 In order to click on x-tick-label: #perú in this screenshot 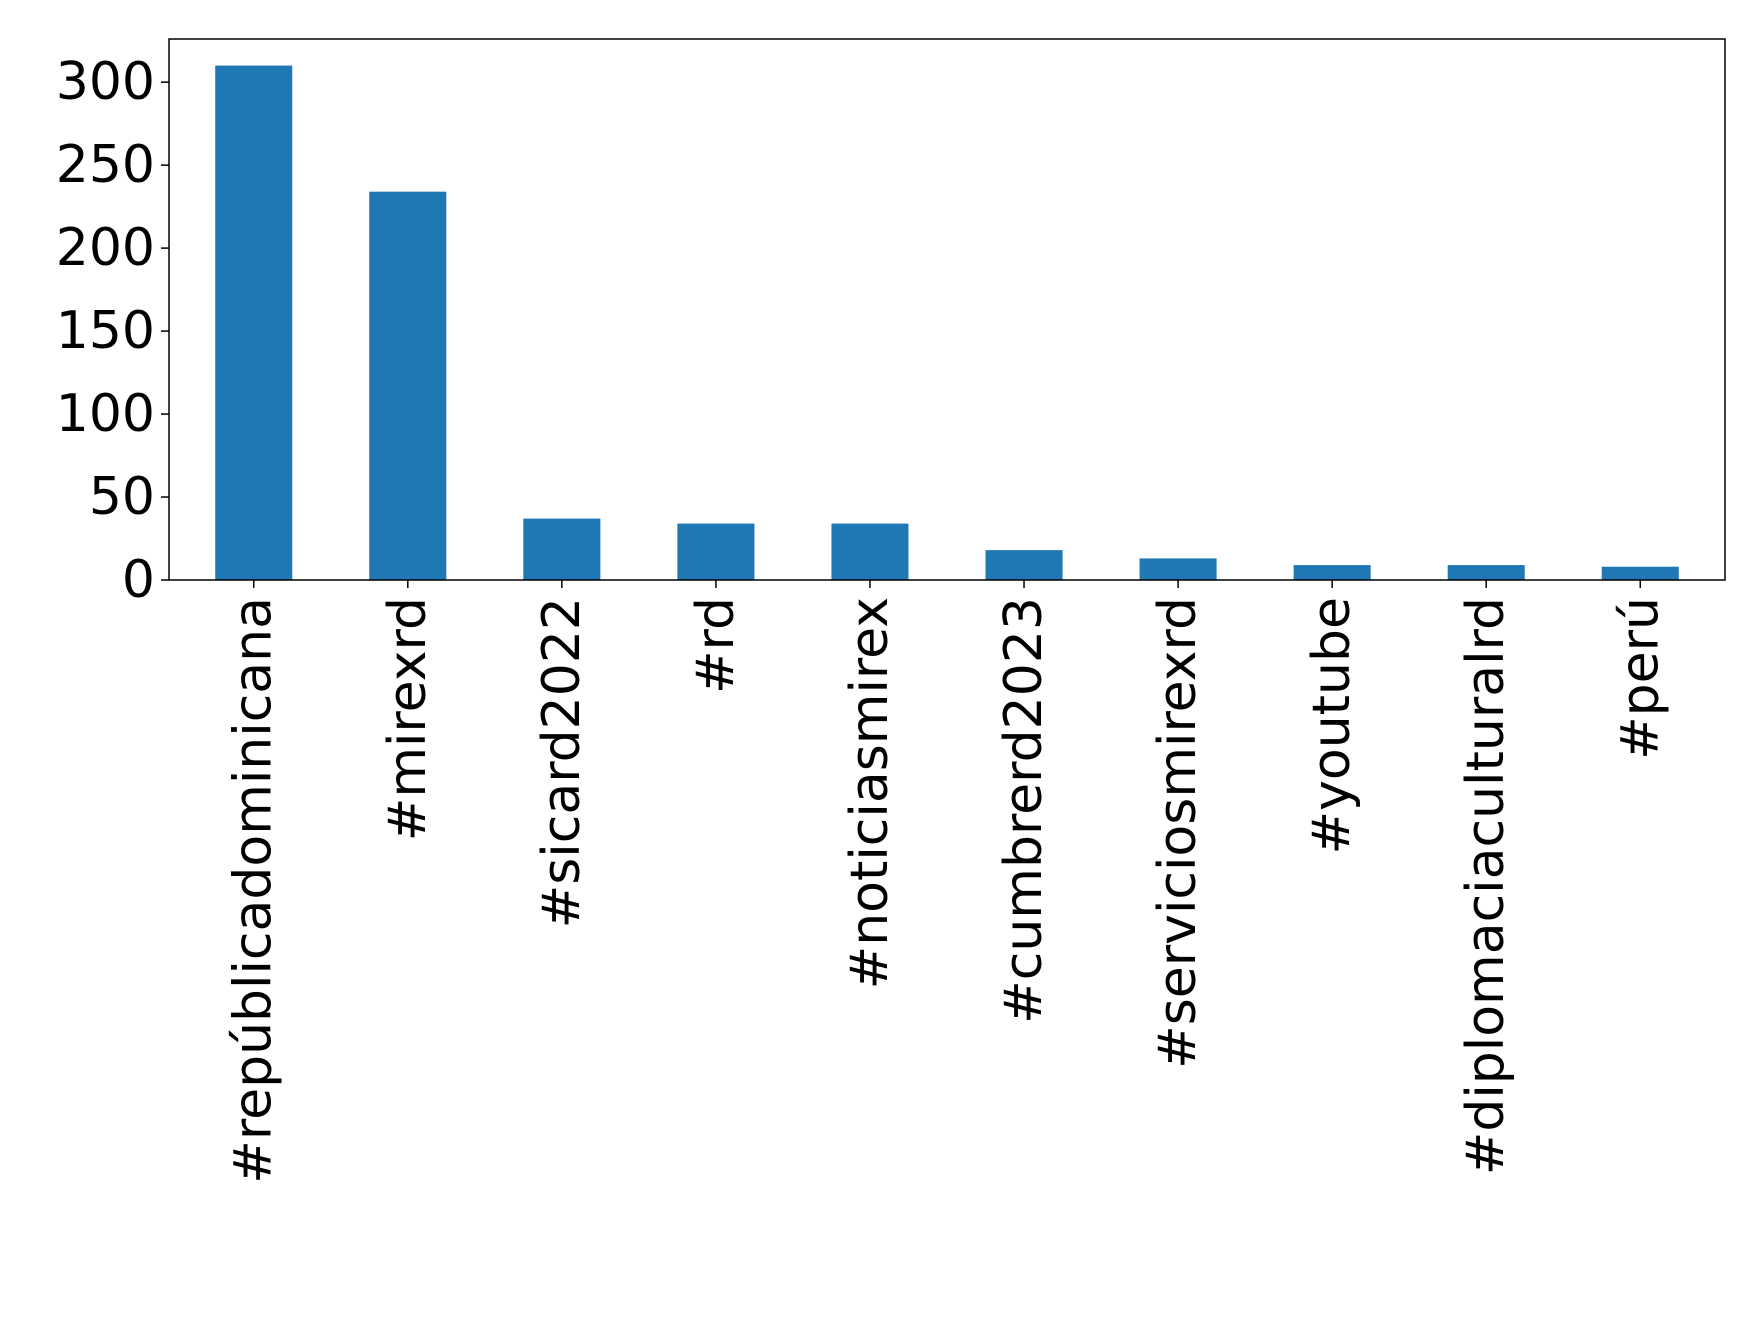, I will do `click(1640, 678)`.